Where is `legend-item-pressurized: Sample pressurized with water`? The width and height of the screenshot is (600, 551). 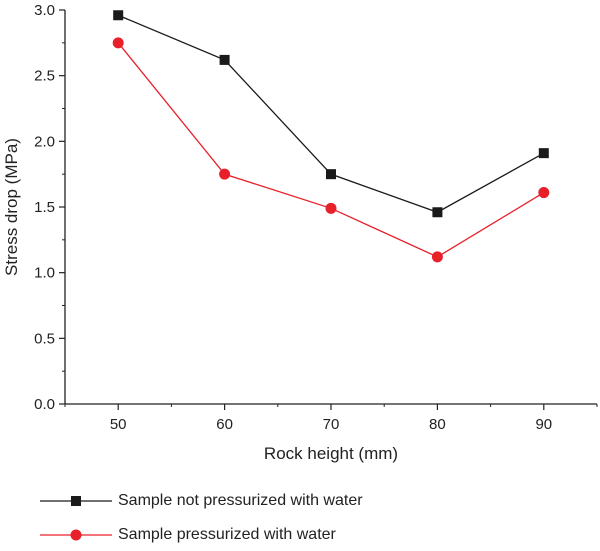 legend-item-pressurized: Sample pressurized with water is located at coordinates (188, 535).